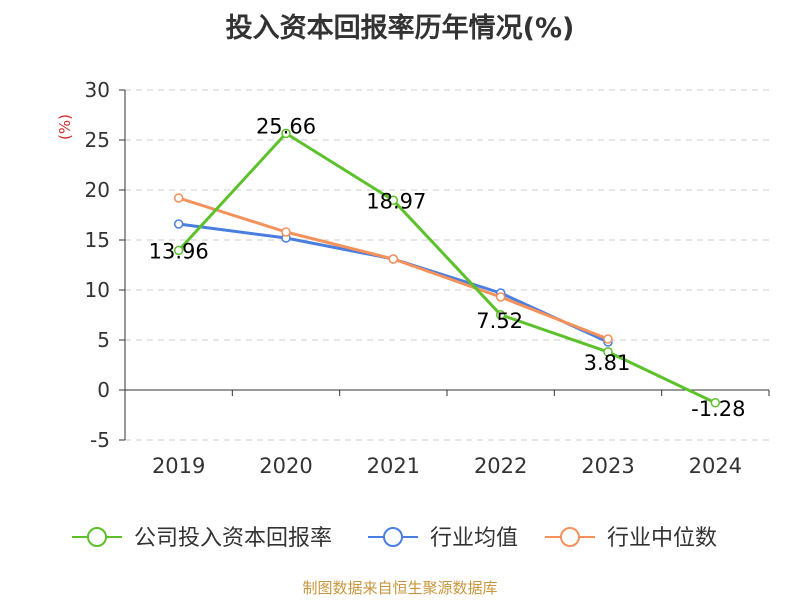  Describe the element at coordinates (103, 390) in the screenshot. I see `y-tick-label: 0` at that location.